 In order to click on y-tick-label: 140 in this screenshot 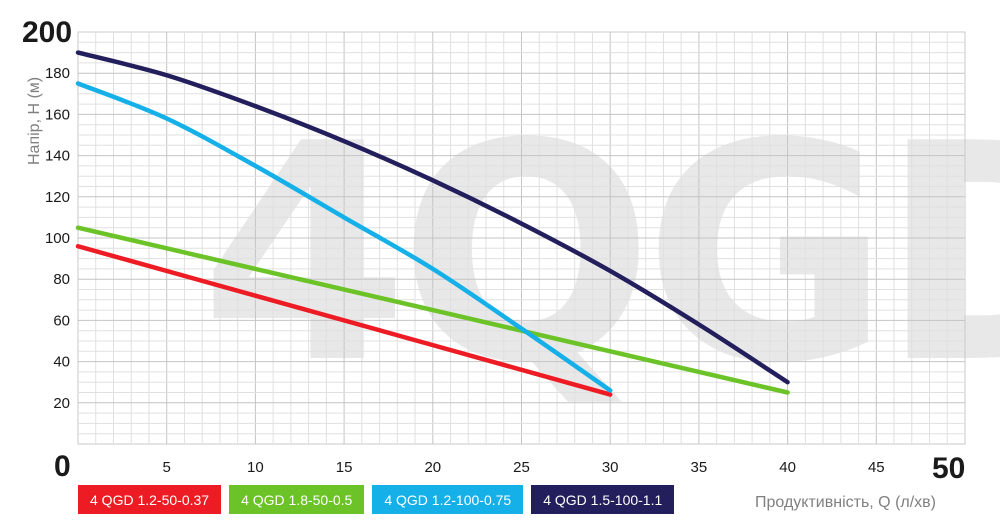, I will do `click(57, 156)`.